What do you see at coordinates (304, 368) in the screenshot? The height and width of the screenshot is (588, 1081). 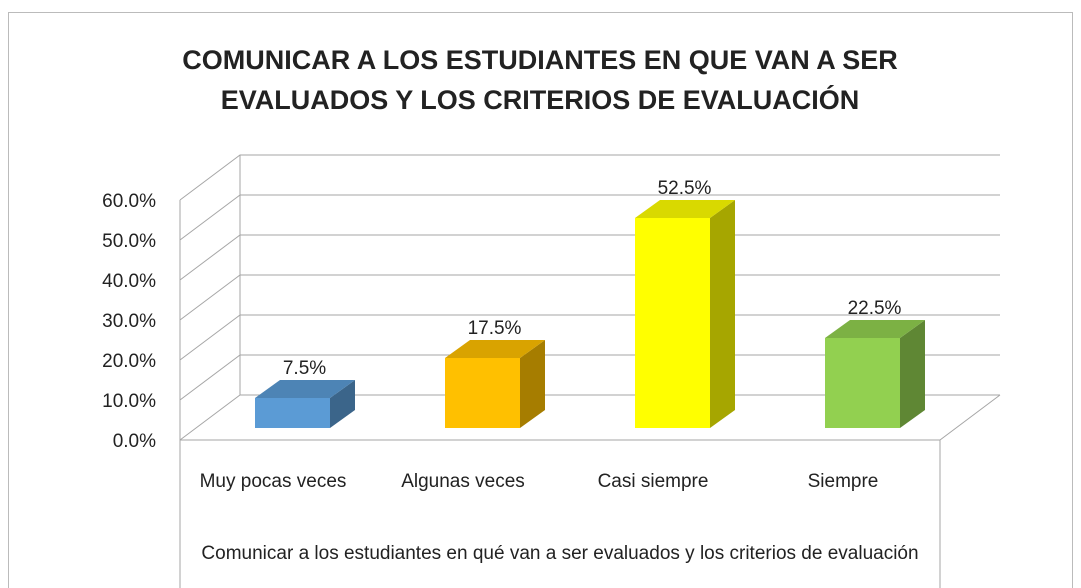 I see `value-label: 7.5%` at bounding box center [304, 368].